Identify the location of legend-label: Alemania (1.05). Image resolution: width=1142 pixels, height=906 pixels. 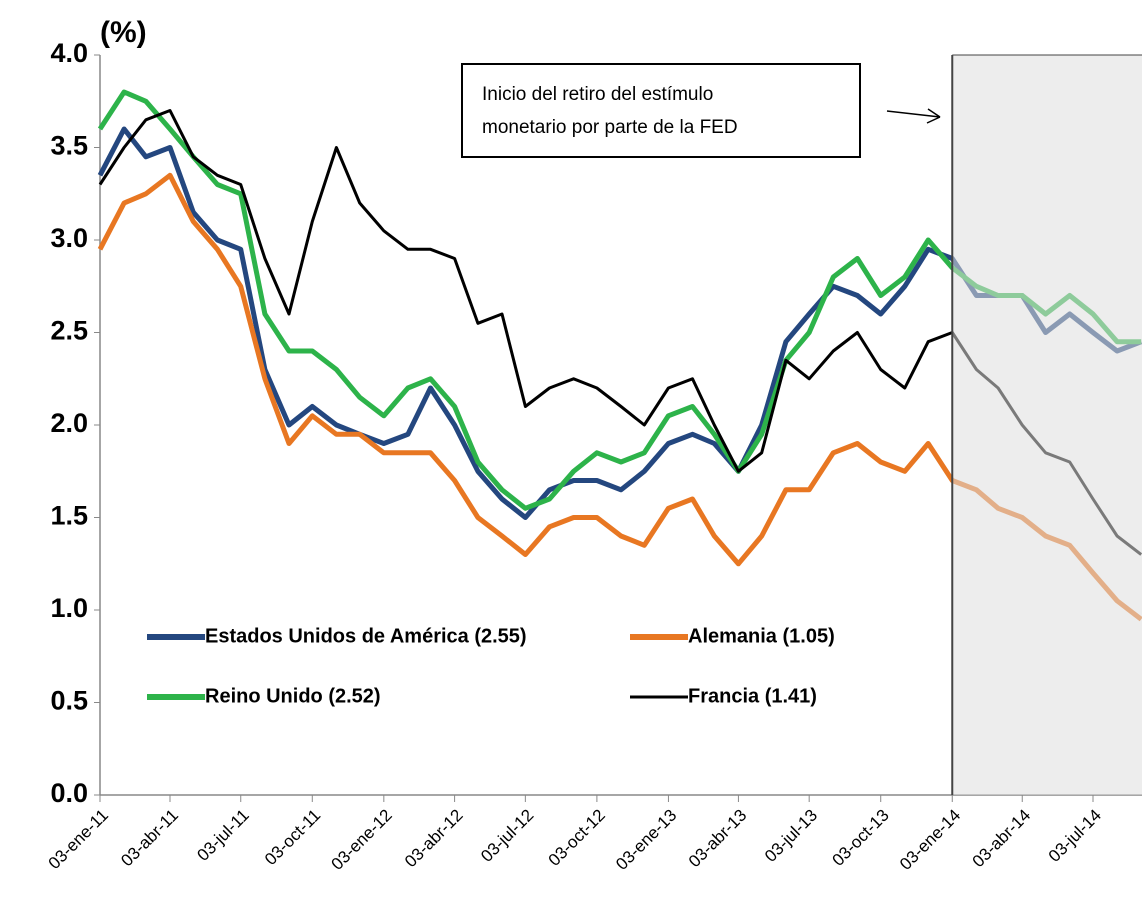
(761, 636).